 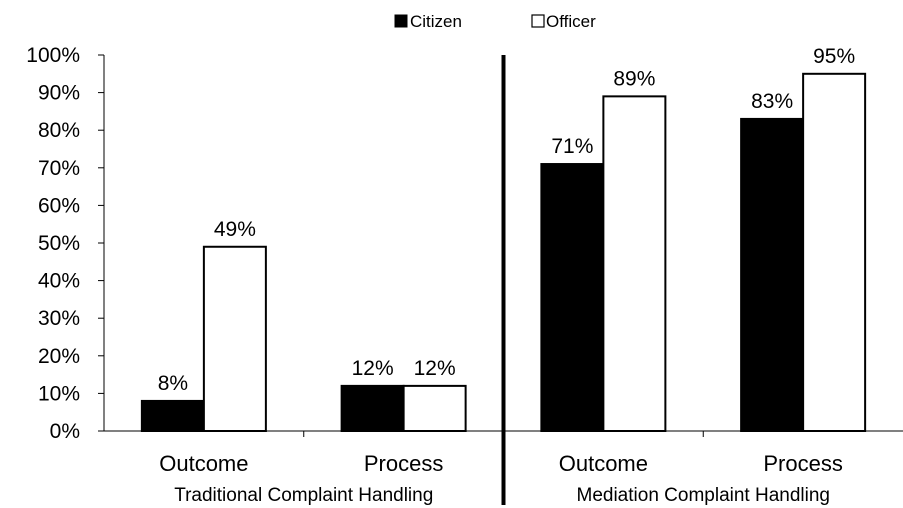 What do you see at coordinates (59, 243) in the screenshot?
I see `y-tick-label: 50%` at bounding box center [59, 243].